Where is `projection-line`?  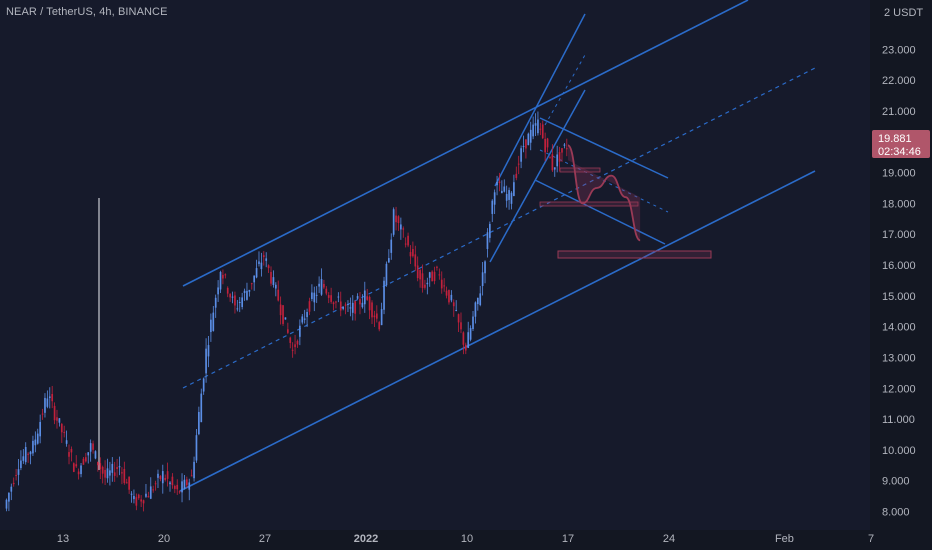 projection-line is located at coordinates (604, 193).